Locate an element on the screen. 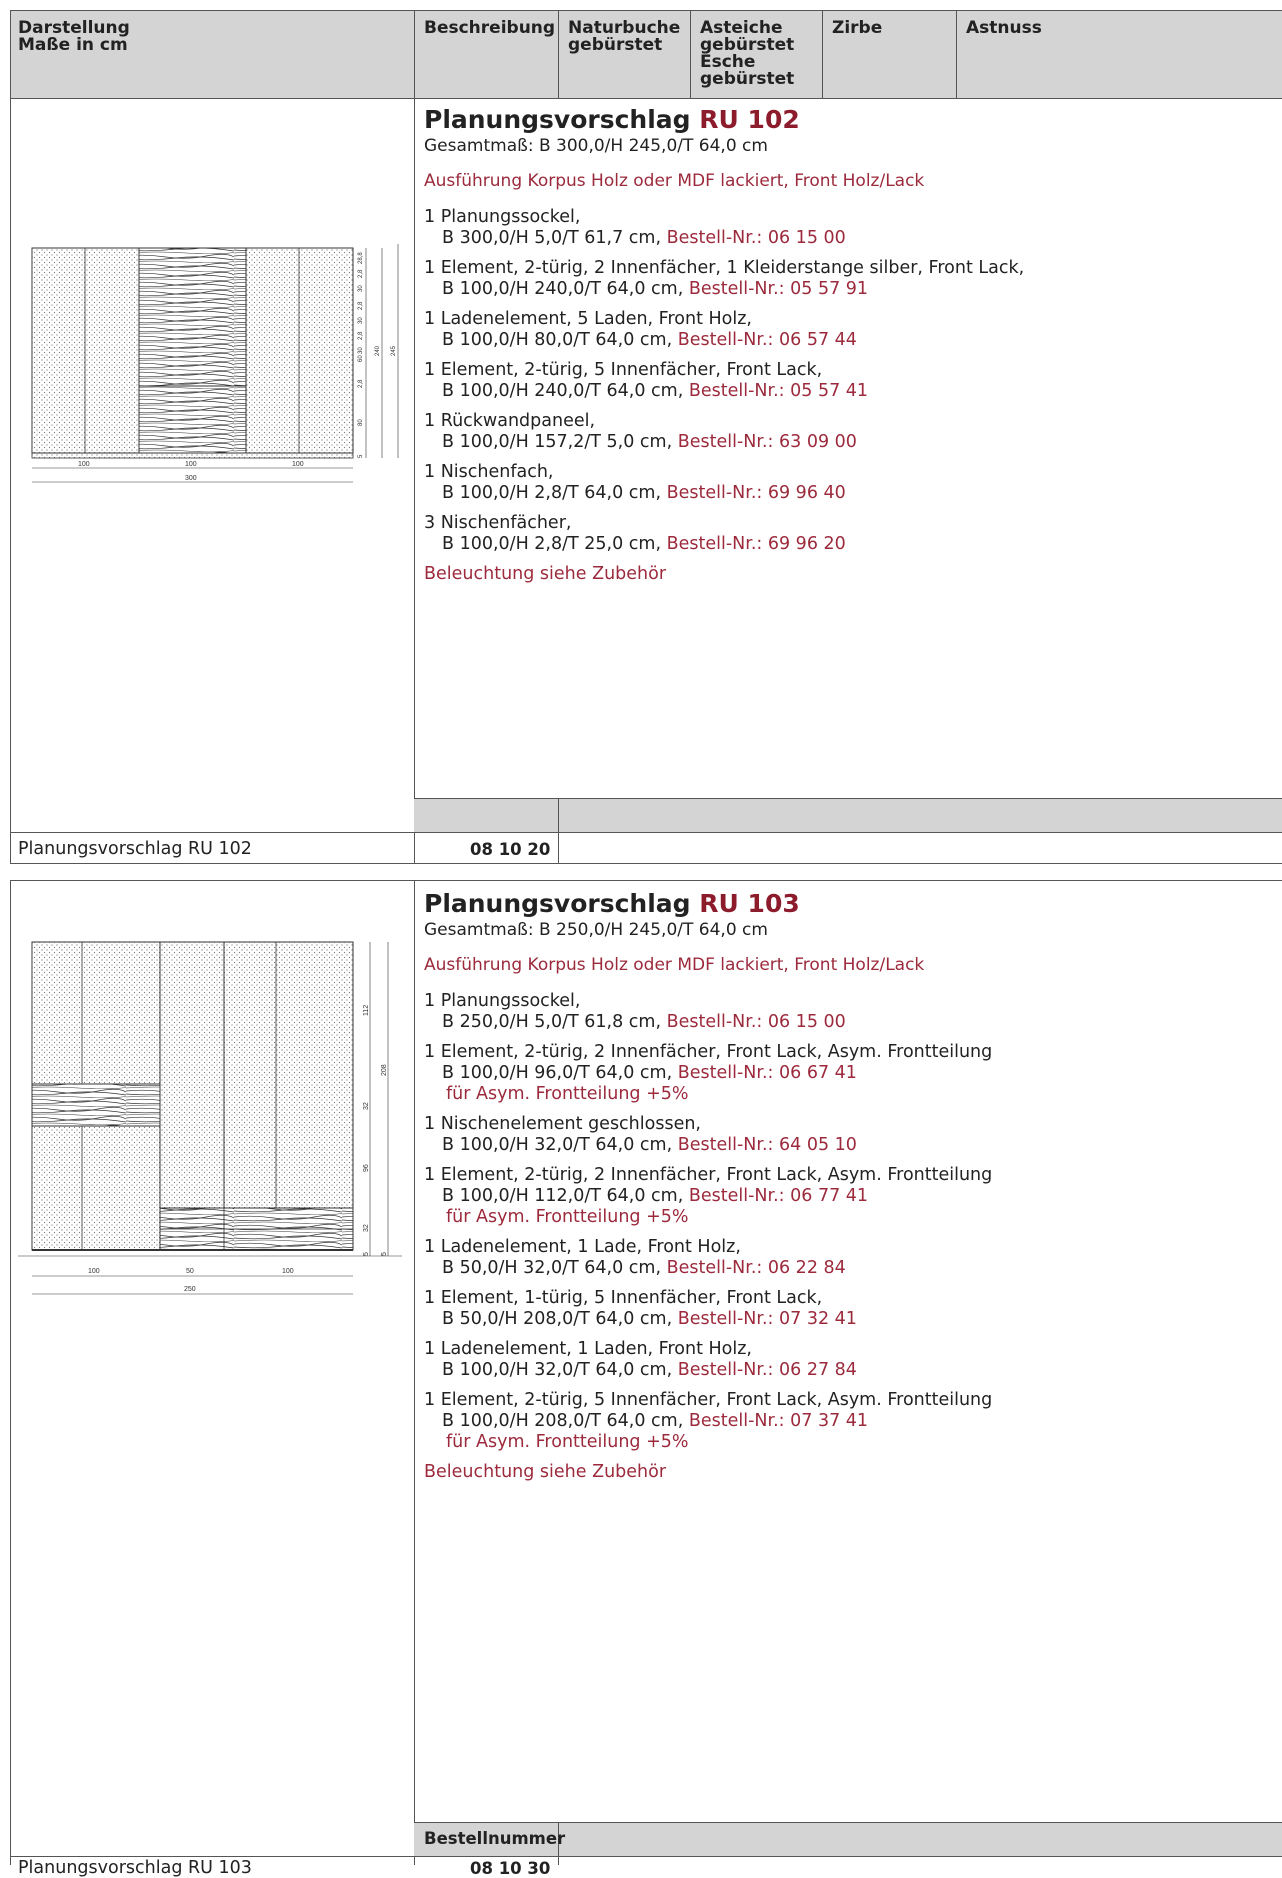 Image resolution: width=1282 pixels, height=1878 pixels. section2-footer-label: Planungsvorschlag RU 103 is located at coordinates (135, 1868).